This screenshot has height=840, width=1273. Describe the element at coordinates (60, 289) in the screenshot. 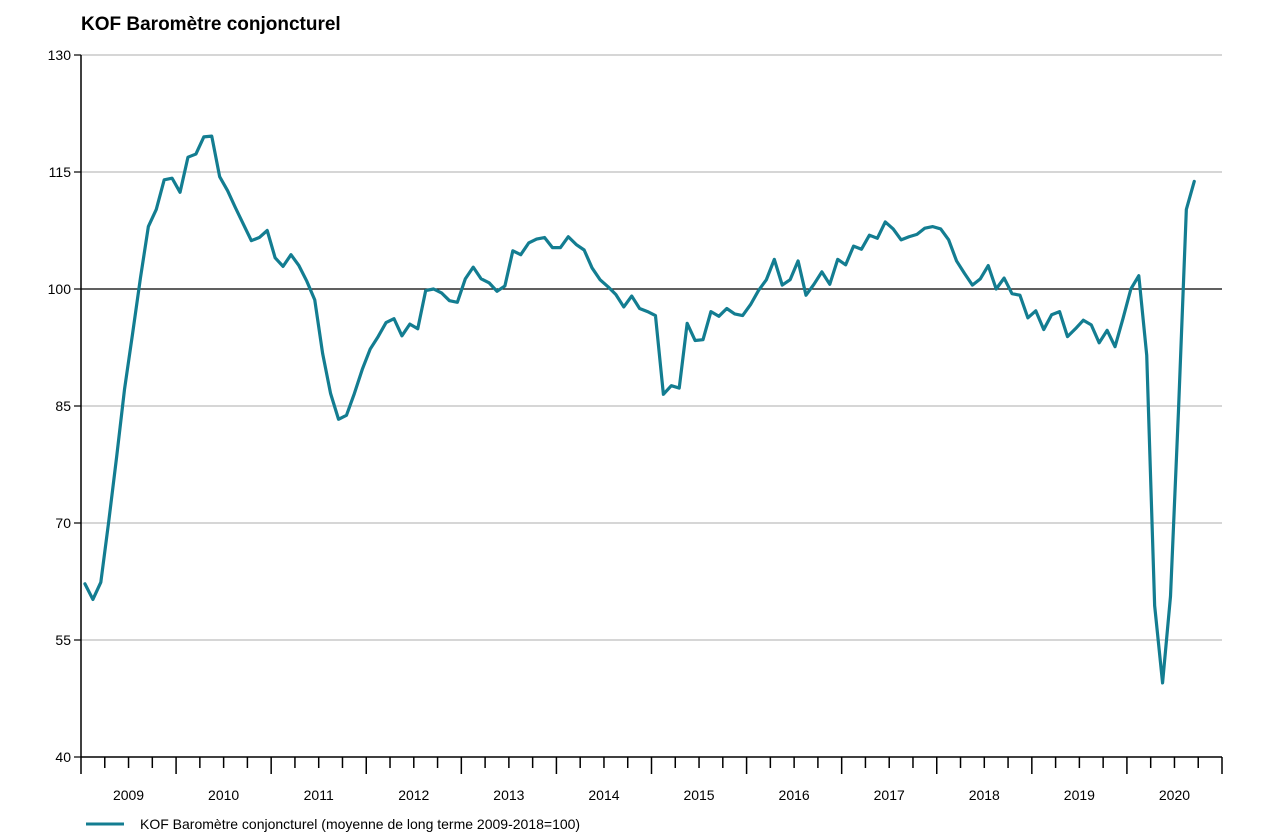

I see `y-tick-label: 100` at that location.